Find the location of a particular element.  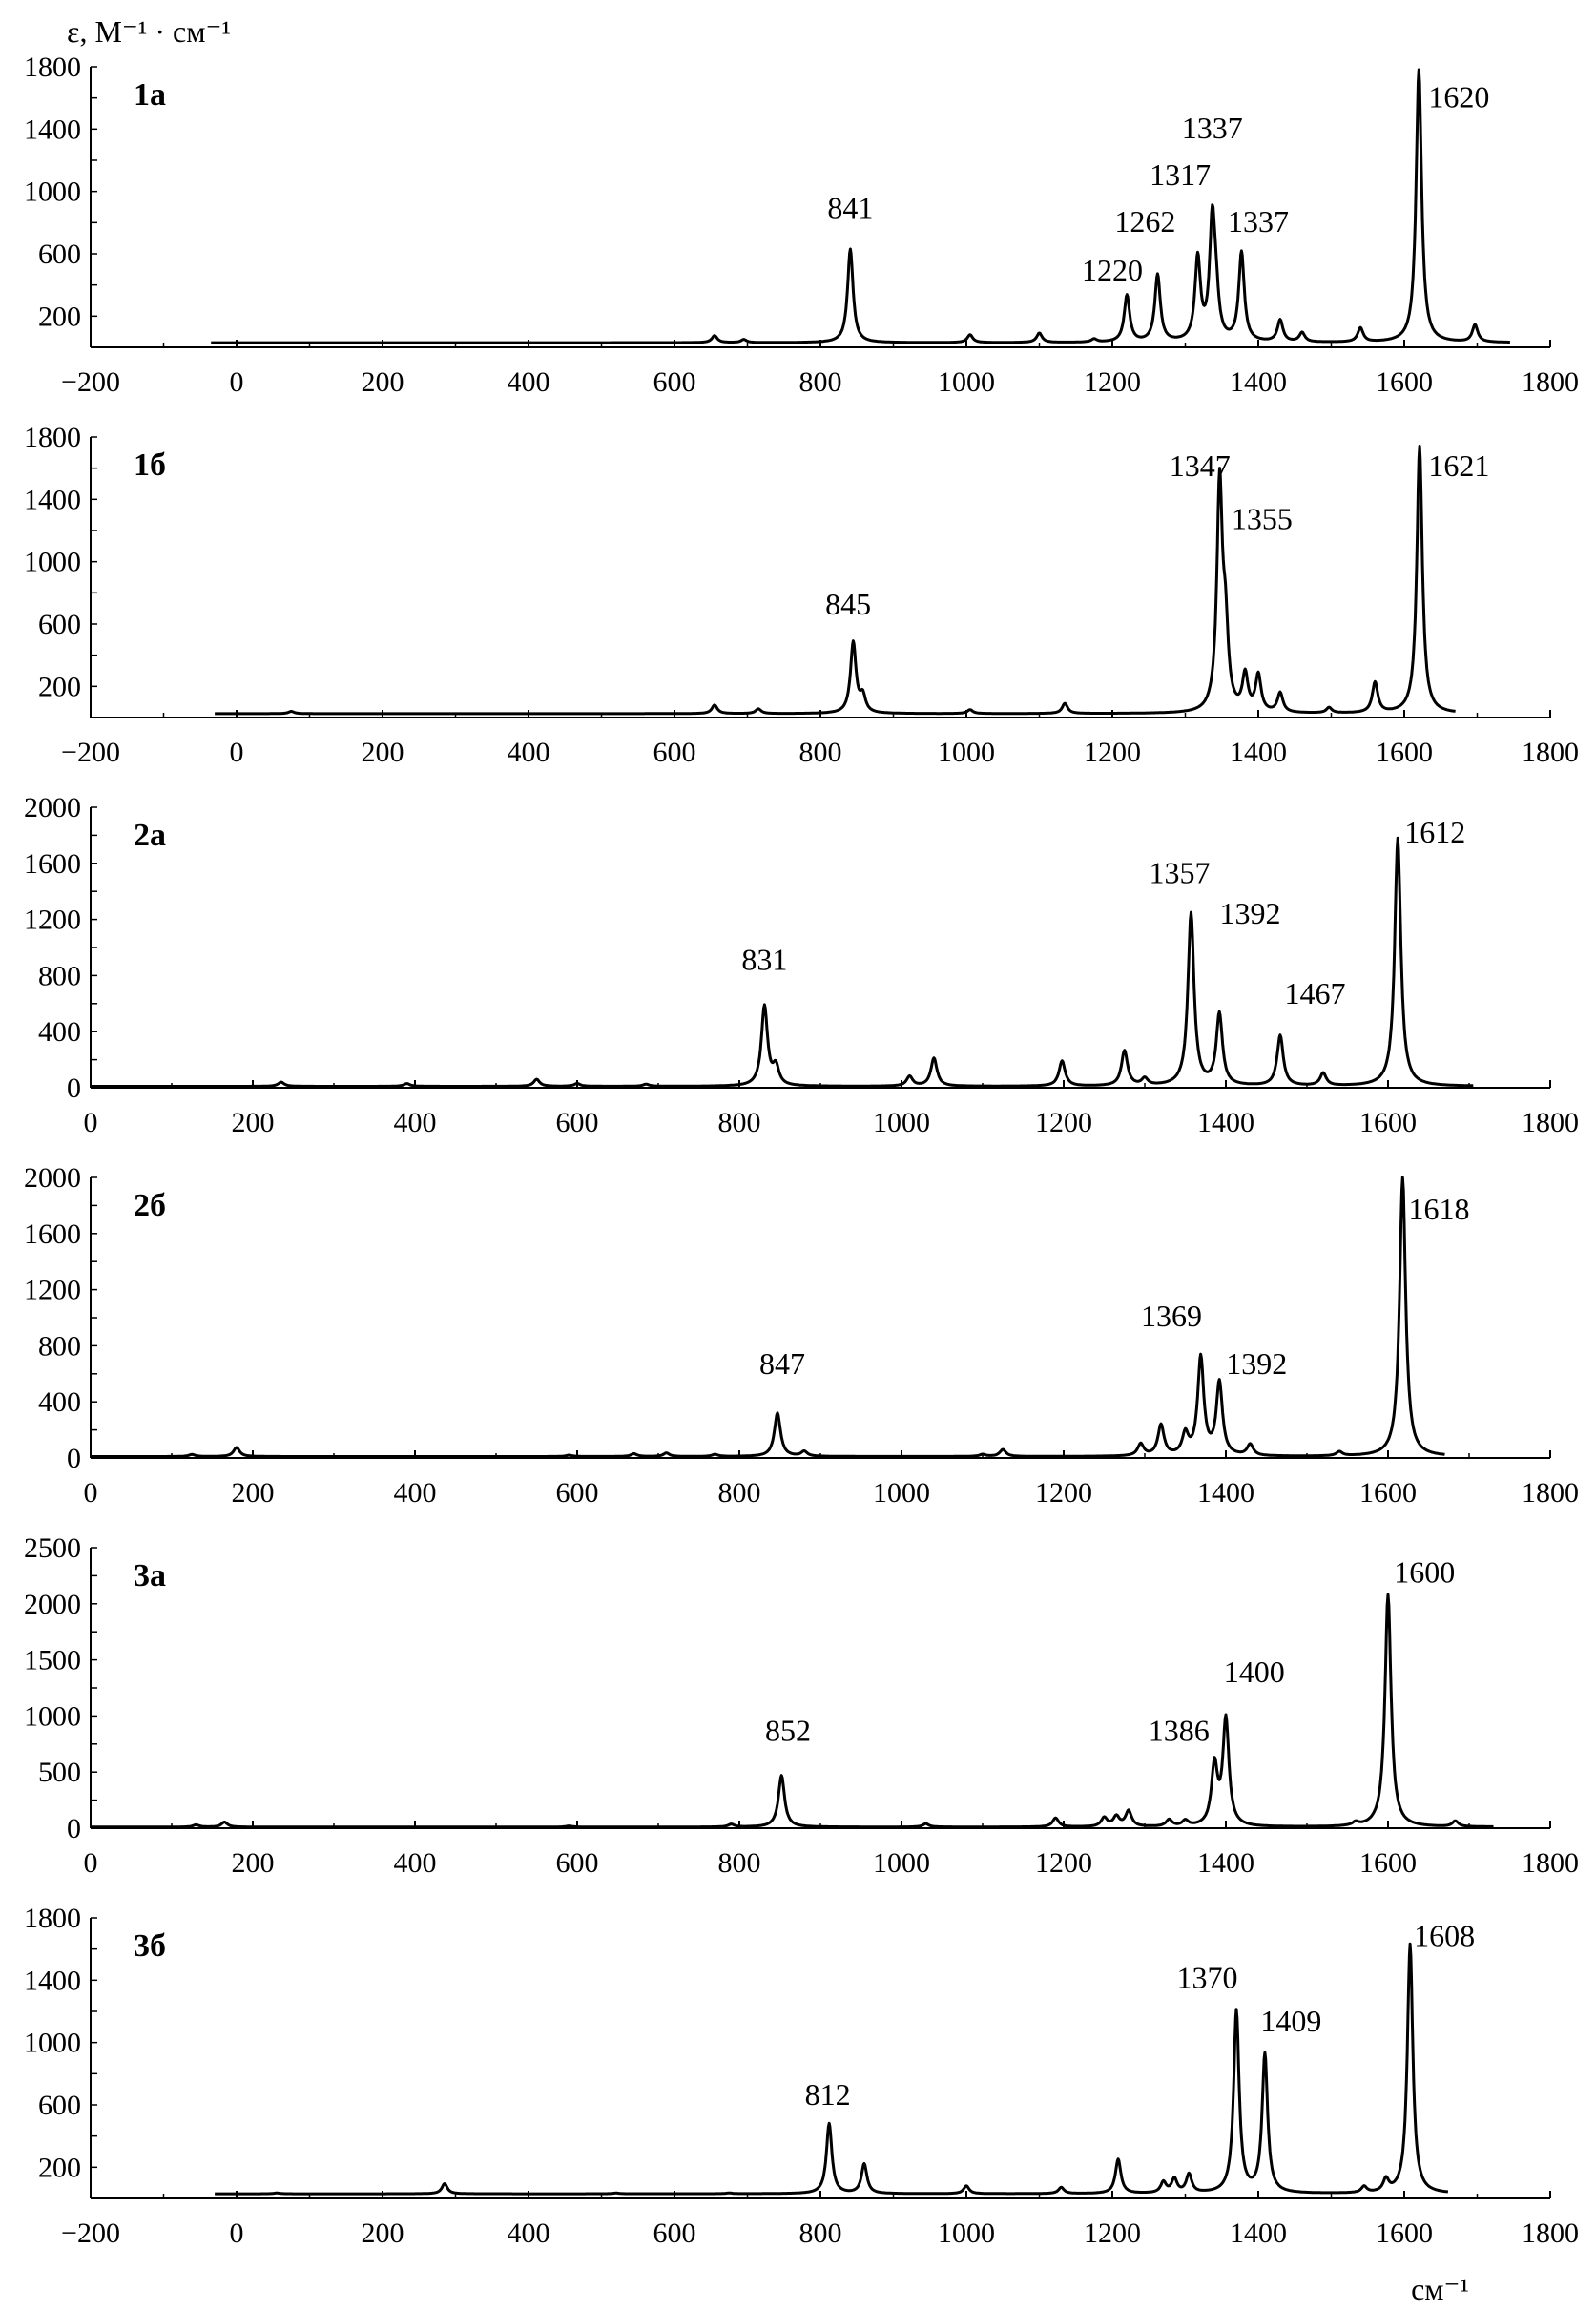

peak-label: 1392 is located at coordinates (1257, 1363).